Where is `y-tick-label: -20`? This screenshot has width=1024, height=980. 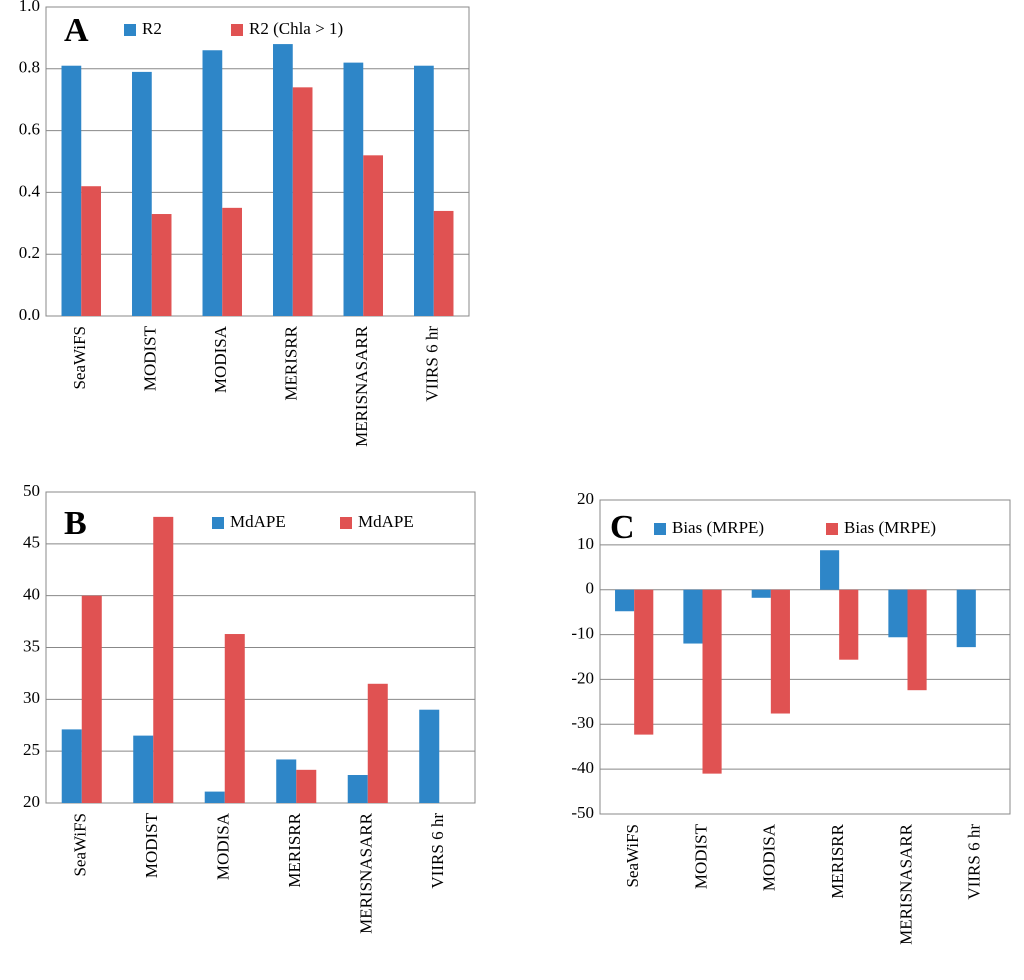
y-tick-label: -20 is located at coordinates (582, 677).